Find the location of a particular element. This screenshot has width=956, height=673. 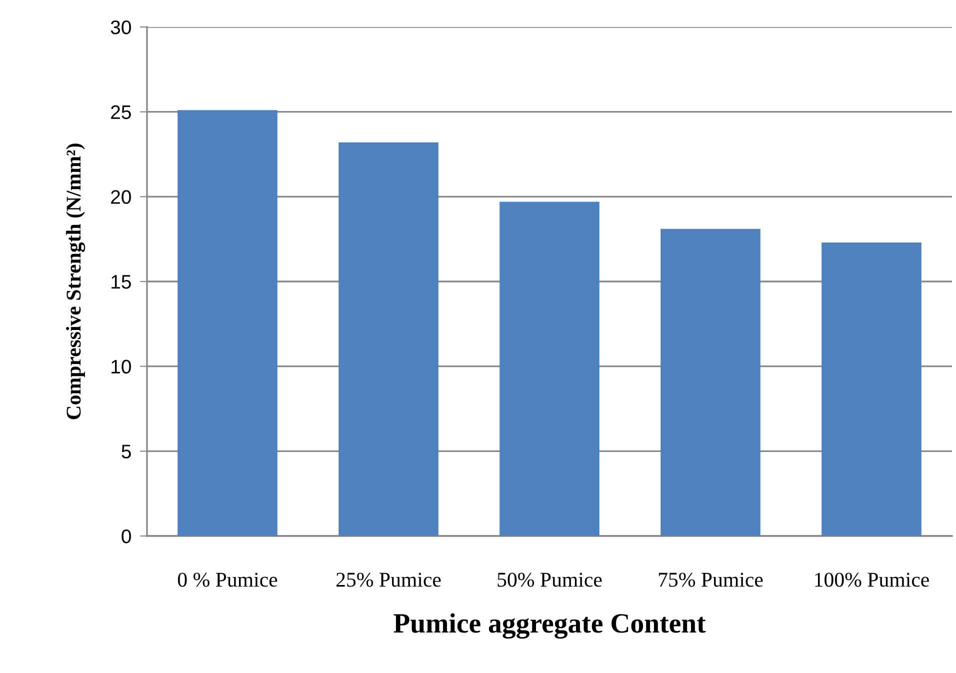

y-tick-label: 10 is located at coordinates (121, 367).